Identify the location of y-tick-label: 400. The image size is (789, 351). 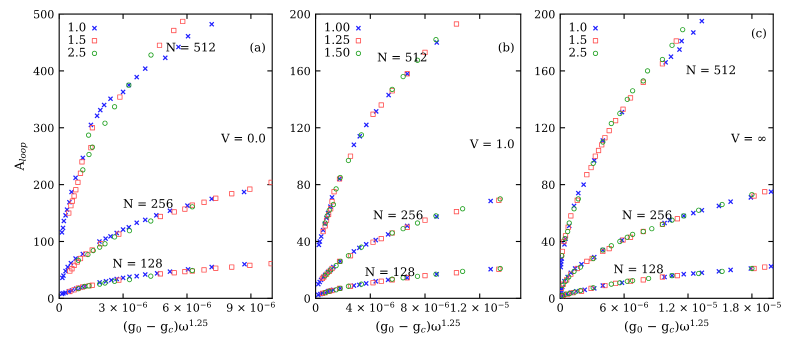
(43, 71).